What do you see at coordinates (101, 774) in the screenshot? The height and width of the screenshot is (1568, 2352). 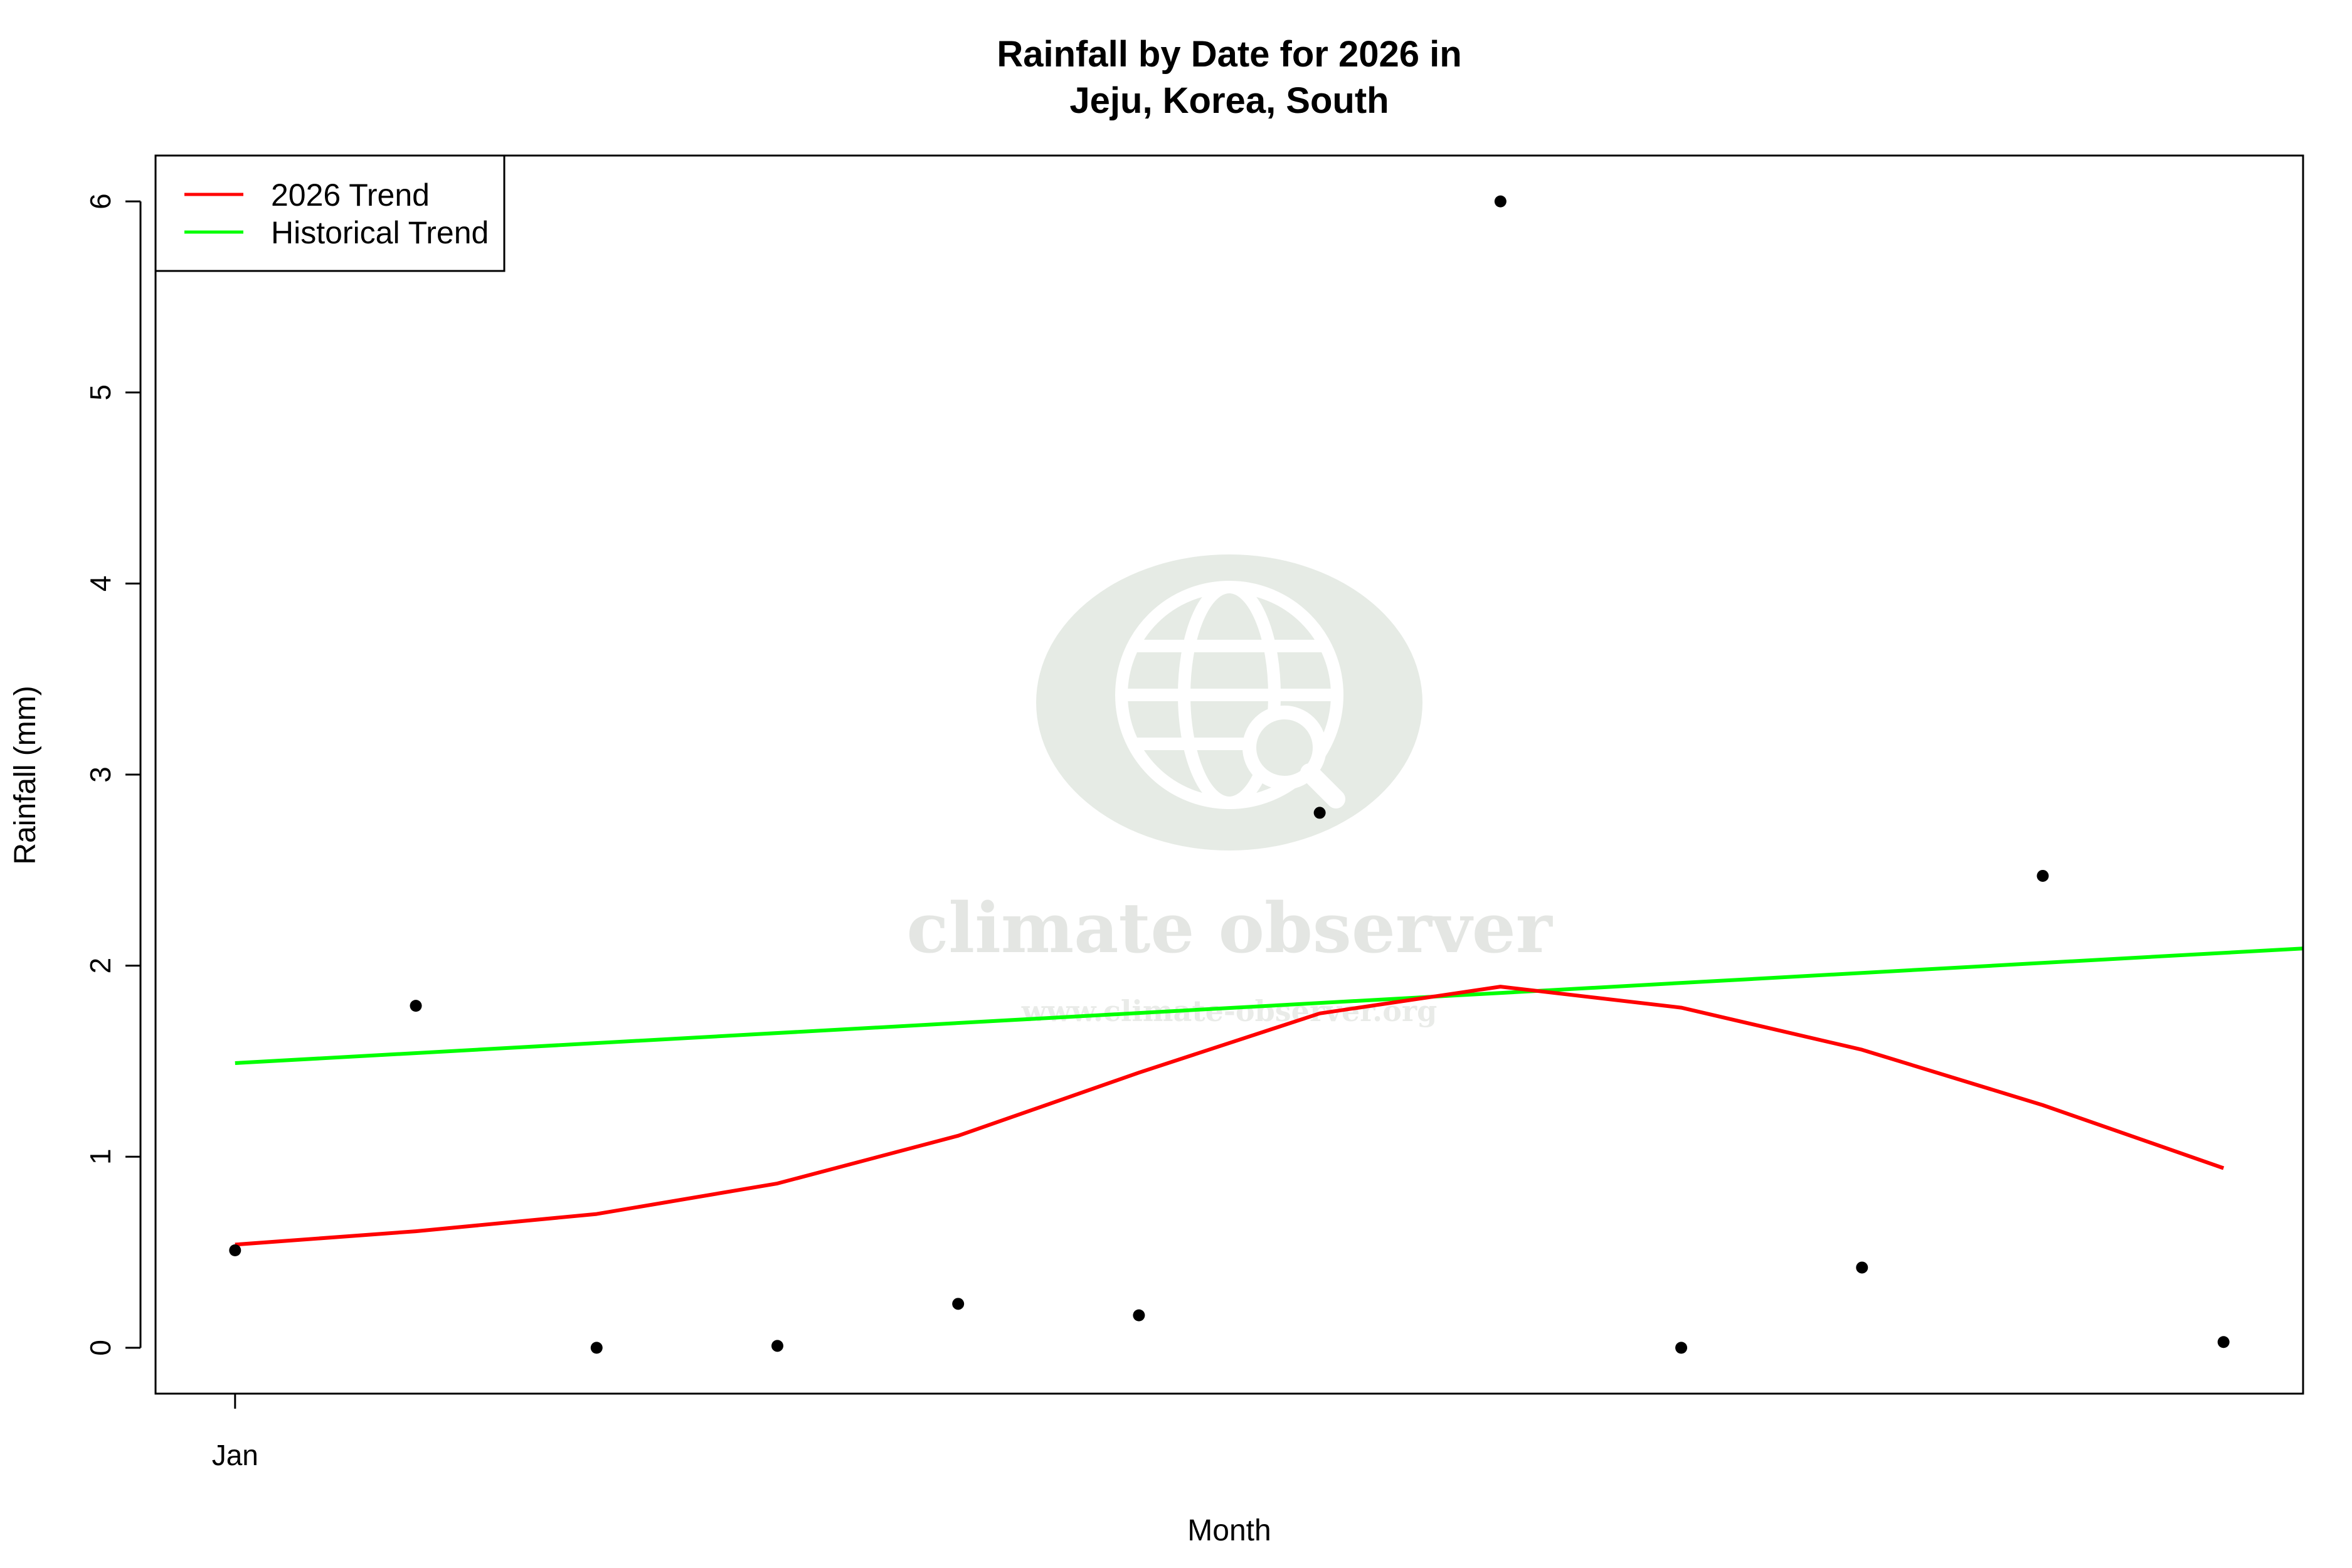 I see `y-tick-label: 3` at bounding box center [101, 774].